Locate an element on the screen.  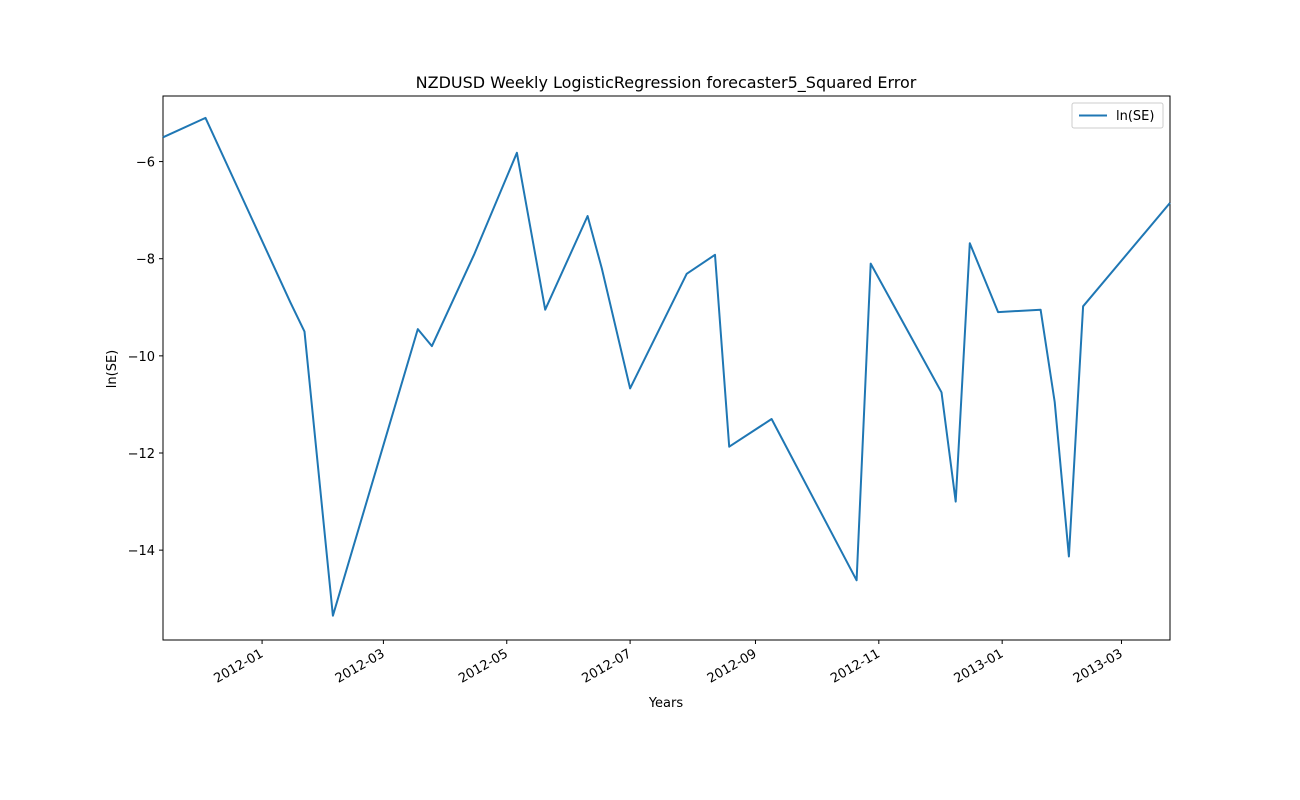
y-axis: −14 −12 −10 −8 −6 is located at coordinates (145, 357).